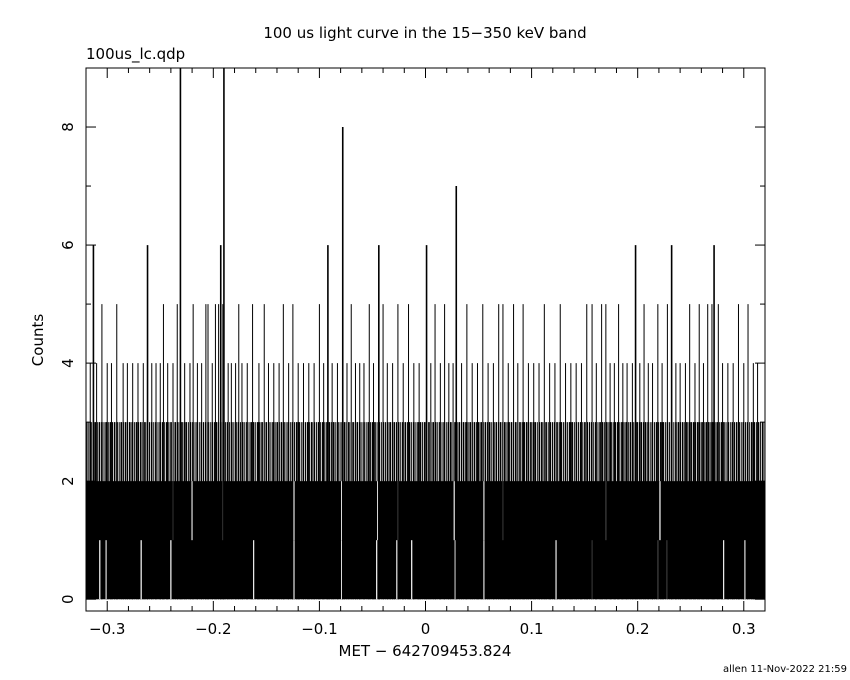 Image resolution: width=850 pixels, height=680 pixels. Describe the element at coordinates (425, 651) in the screenshot. I see `x-axis-label: MET − 642709453.824` at that location.